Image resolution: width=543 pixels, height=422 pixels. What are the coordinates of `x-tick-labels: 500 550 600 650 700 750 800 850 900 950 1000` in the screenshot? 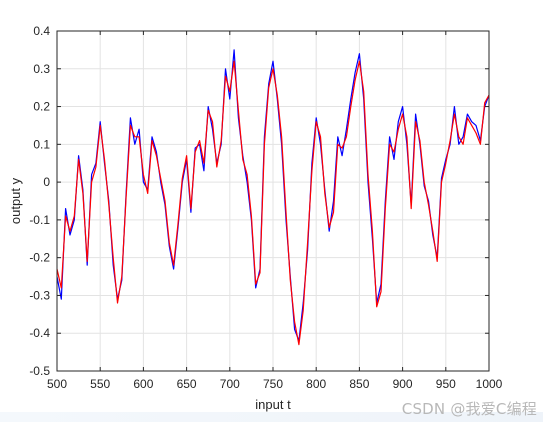 It's located at (275, 384).